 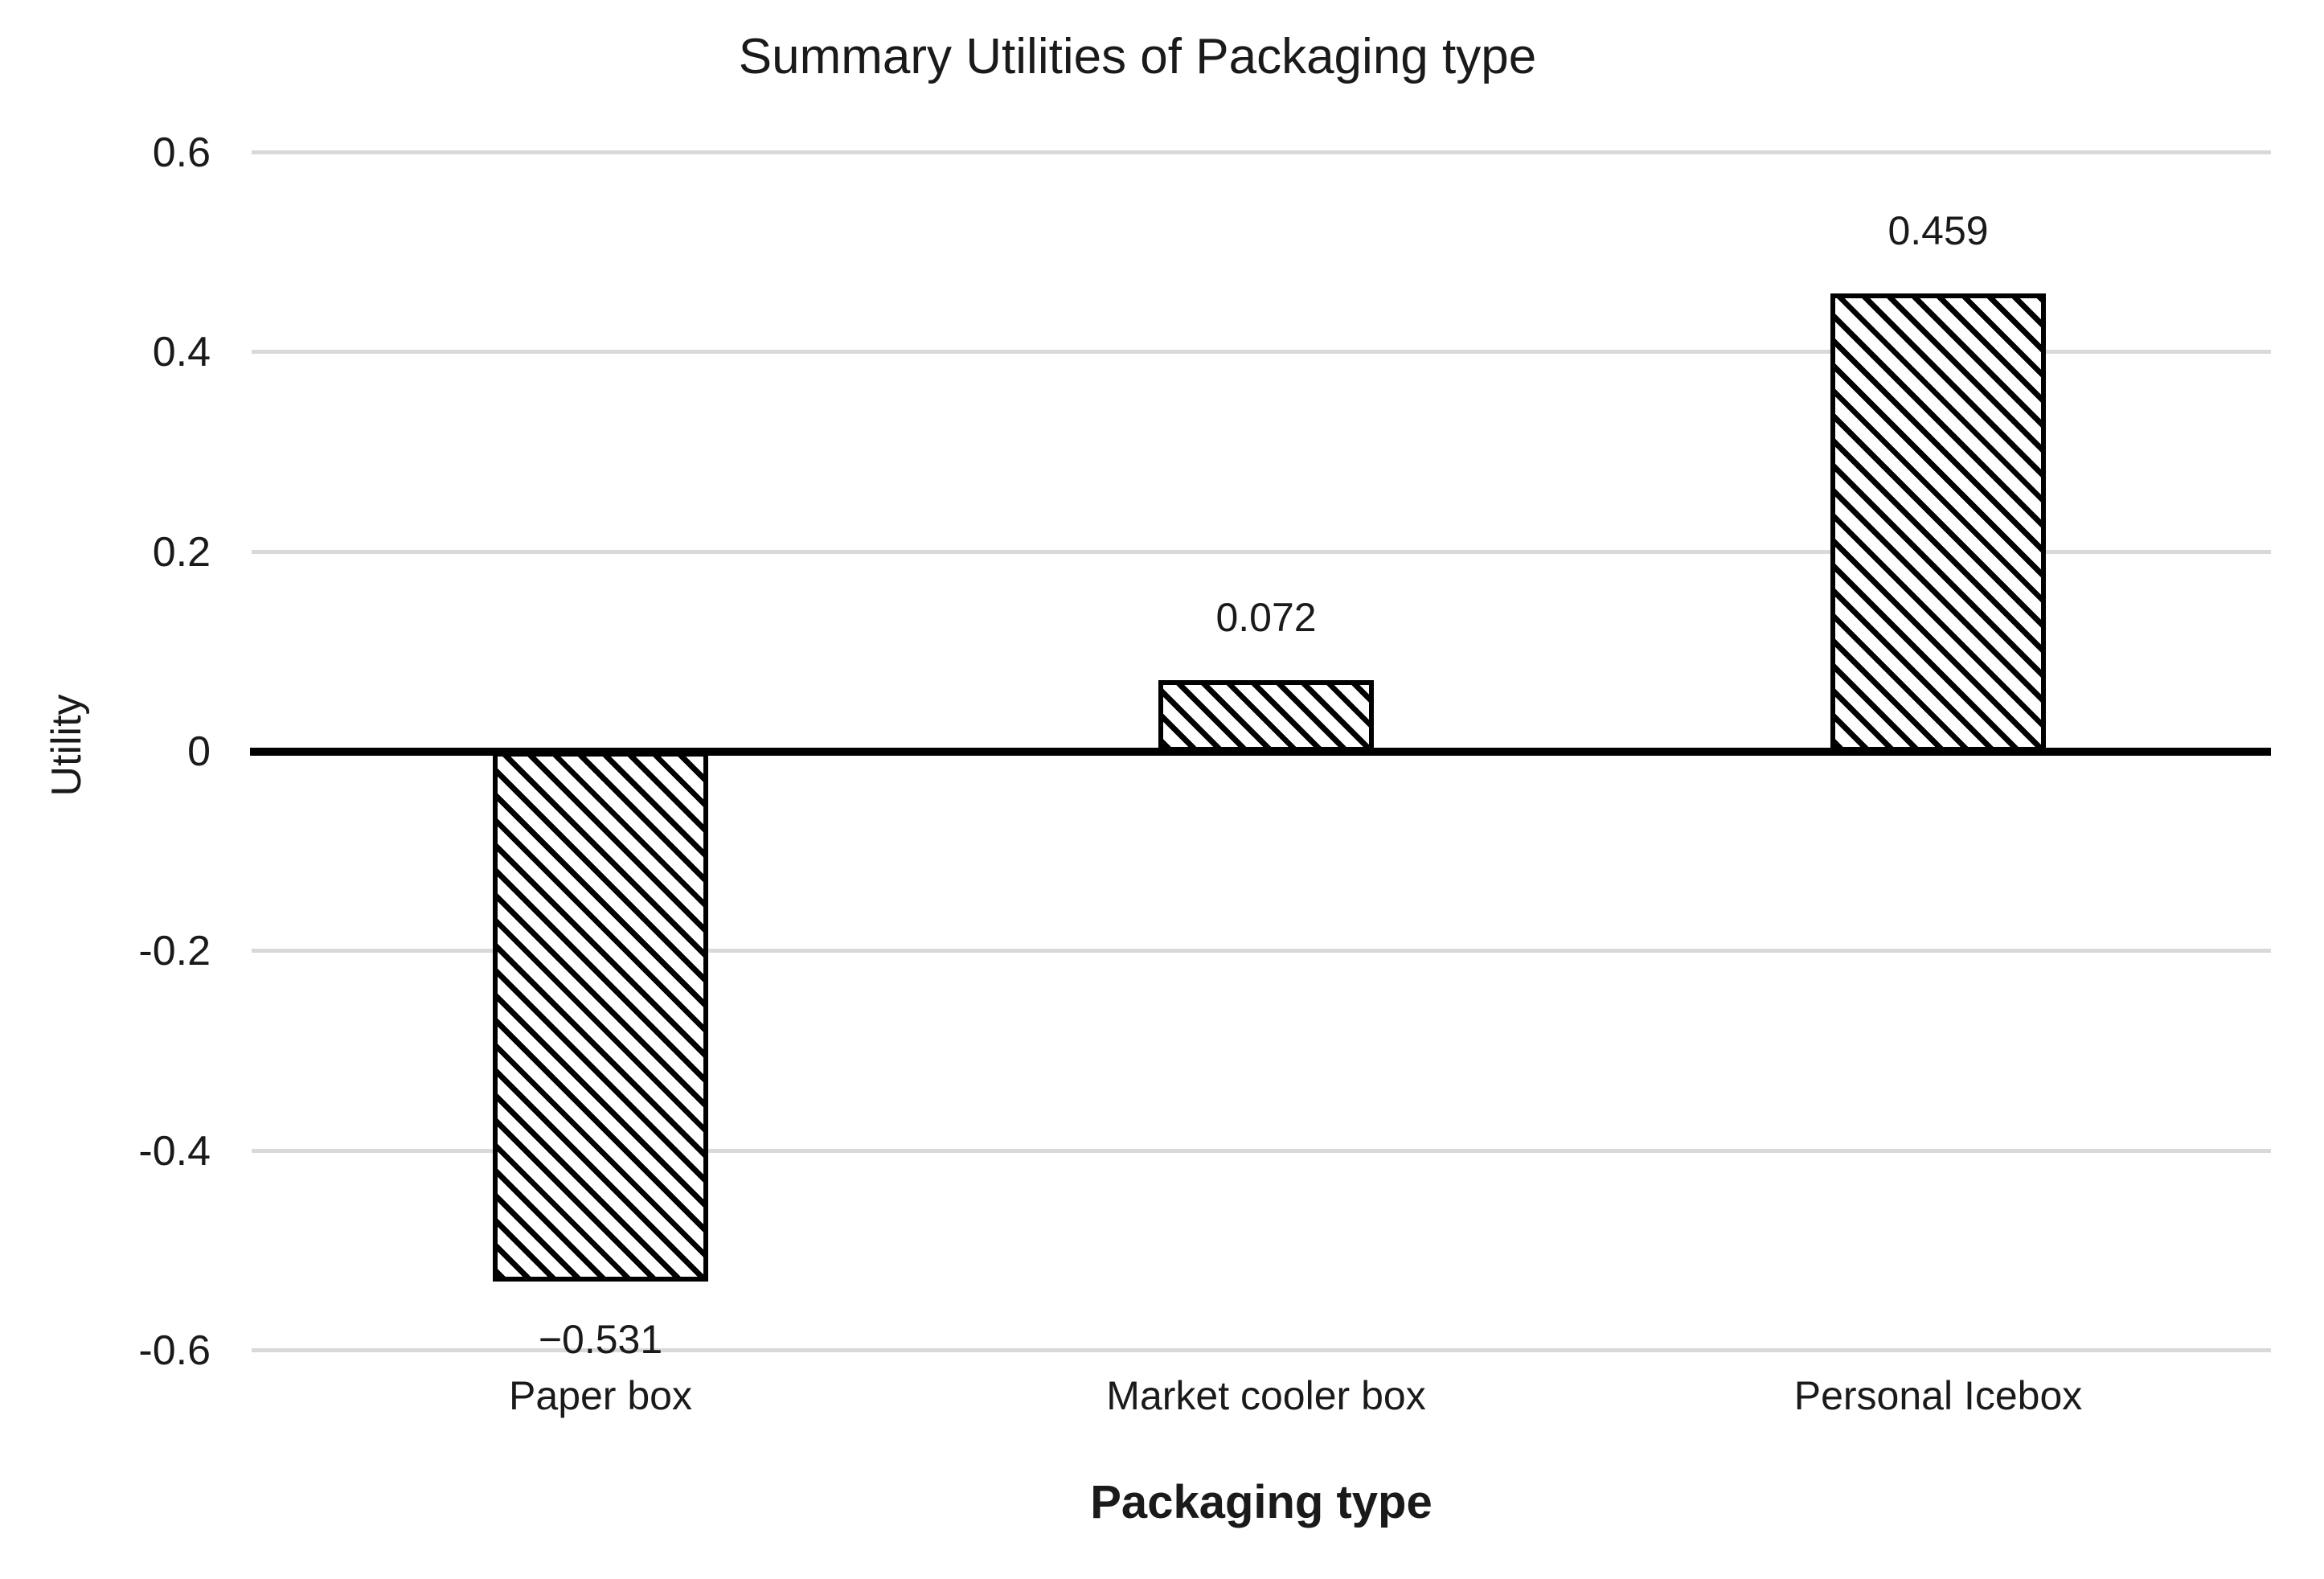 What do you see at coordinates (1266, 1395) in the screenshot?
I see `x-category-label: Market cooler box` at bounding box center [1266, 1395].